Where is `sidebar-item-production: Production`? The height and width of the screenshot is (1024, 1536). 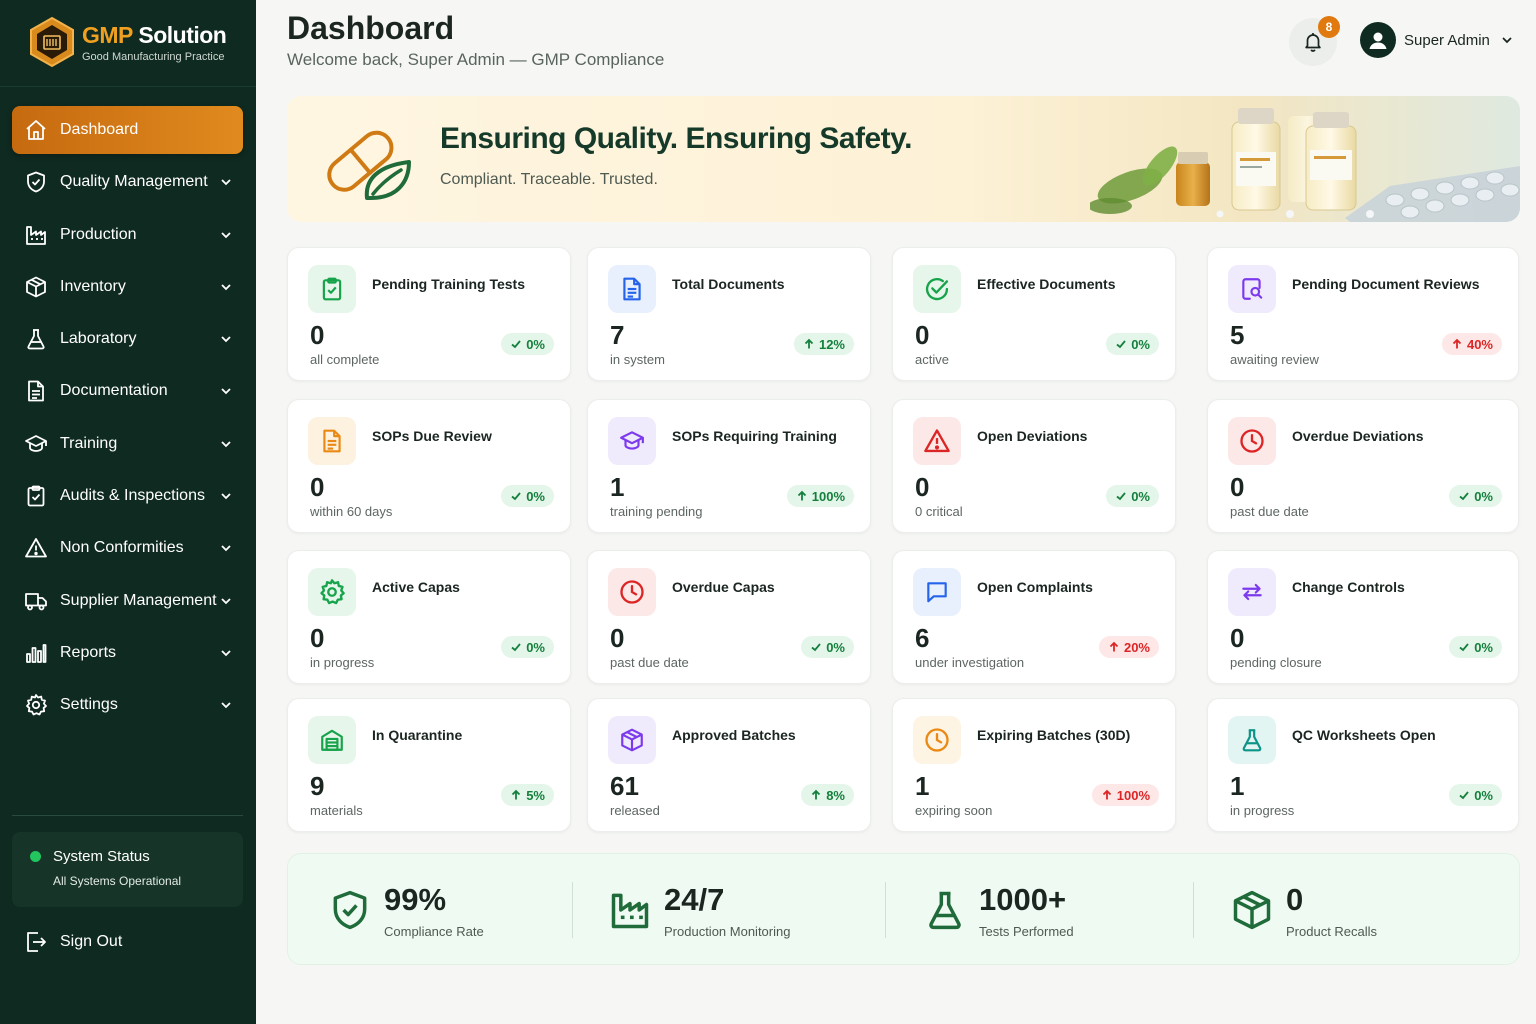 sidebar-item-production: Production is located at coordinates (127, 235).